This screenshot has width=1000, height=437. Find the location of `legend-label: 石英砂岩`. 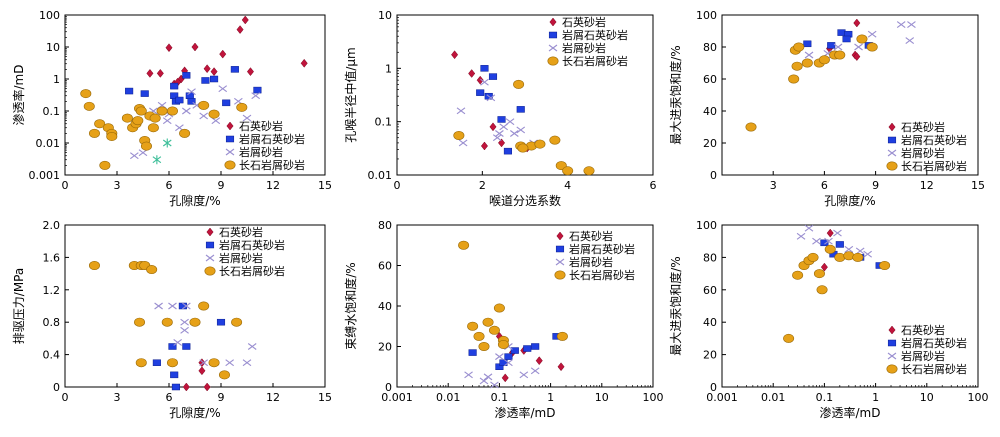

legend-label: 石英砂岩 is located at coordinates (261, 126).